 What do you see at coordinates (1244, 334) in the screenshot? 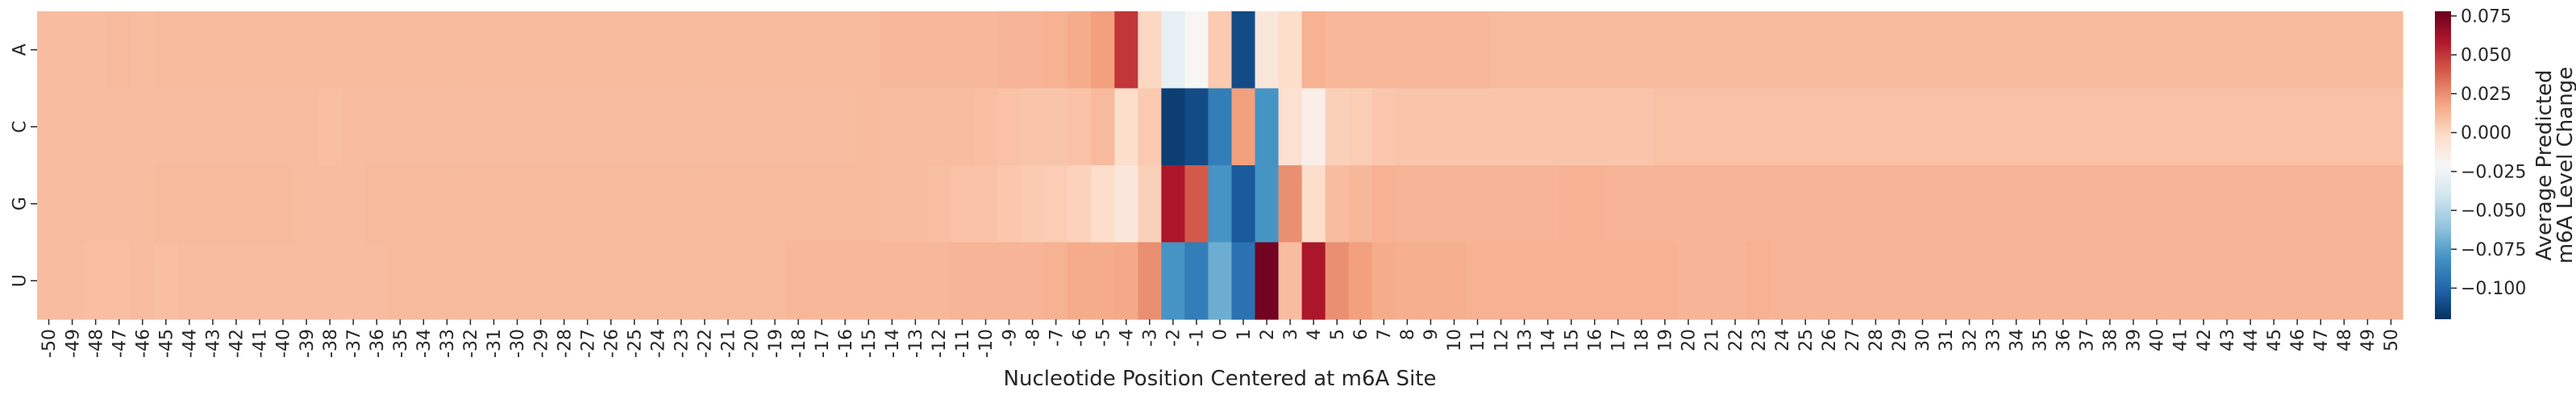
I see `x-tick-label: 1` at bounding box center [1244, 334].